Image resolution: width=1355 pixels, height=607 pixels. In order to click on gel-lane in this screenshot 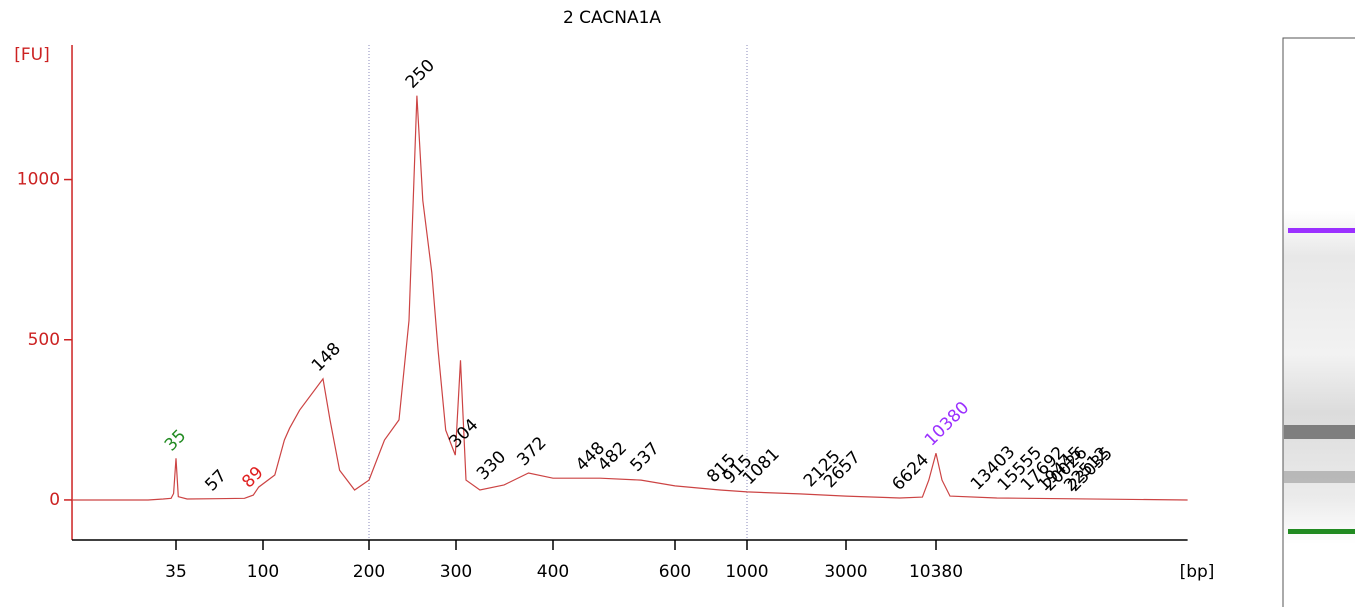, I will do `click(1318, 322)`.